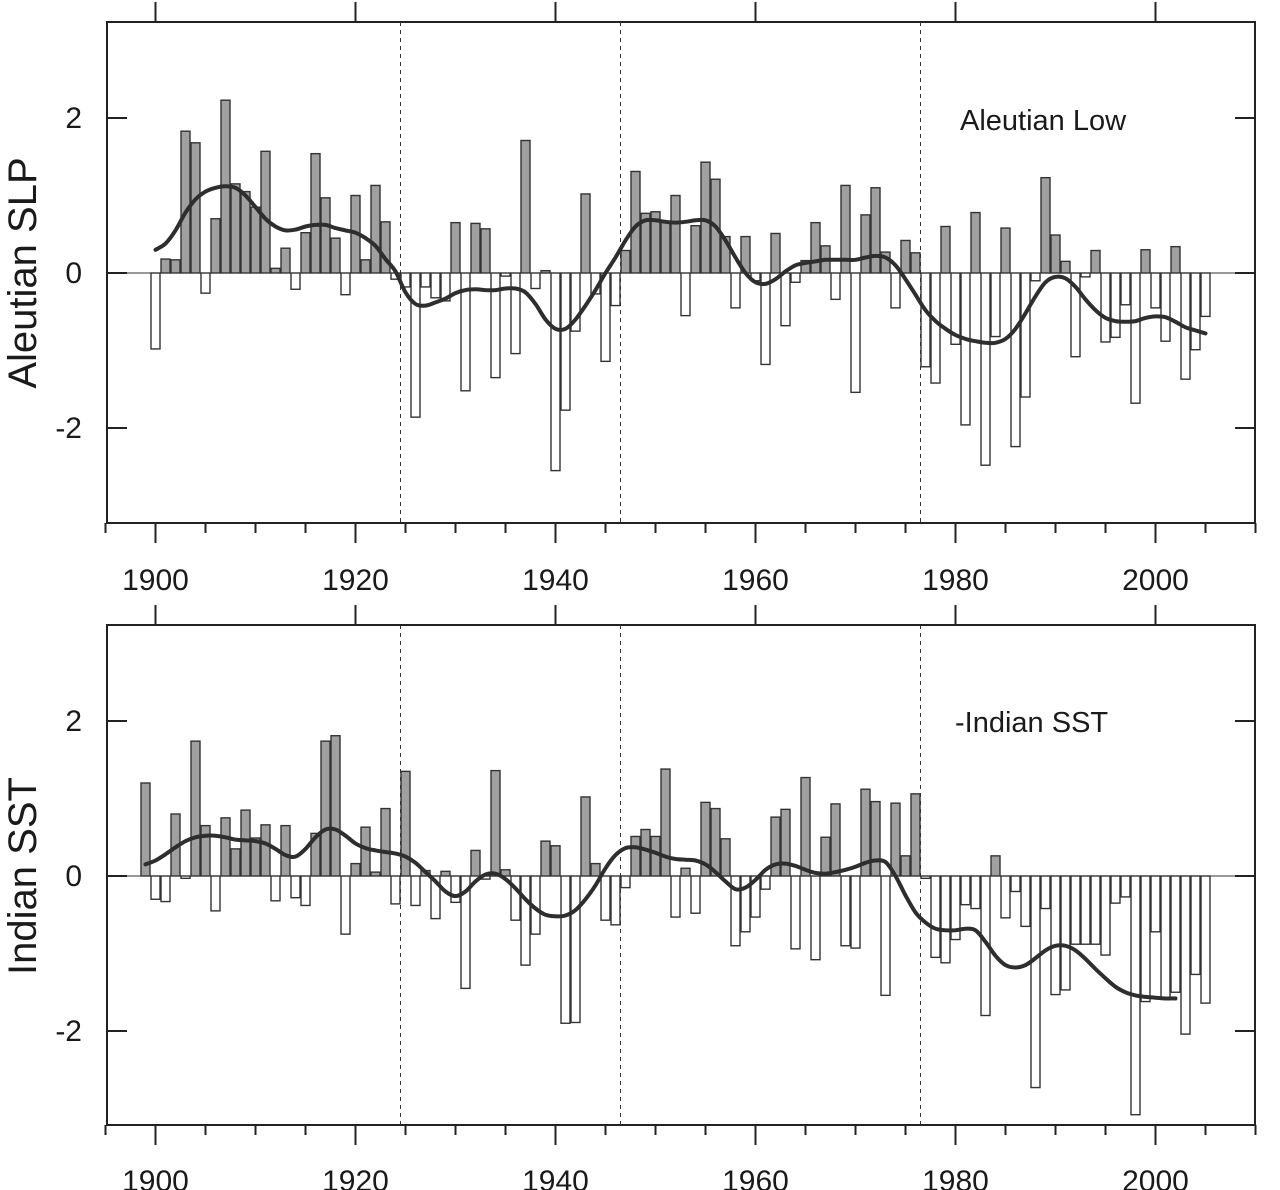  I want to click on x-tick-label: 1900, so click(155, 1177).